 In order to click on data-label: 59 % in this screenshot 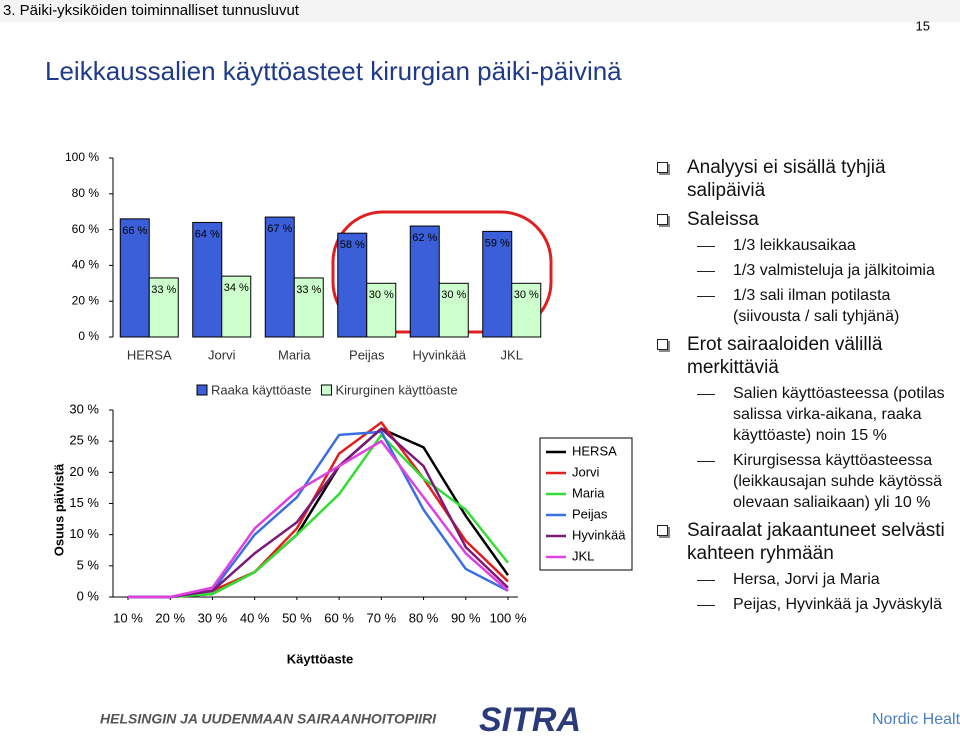, I will do `click(497, 243)`.